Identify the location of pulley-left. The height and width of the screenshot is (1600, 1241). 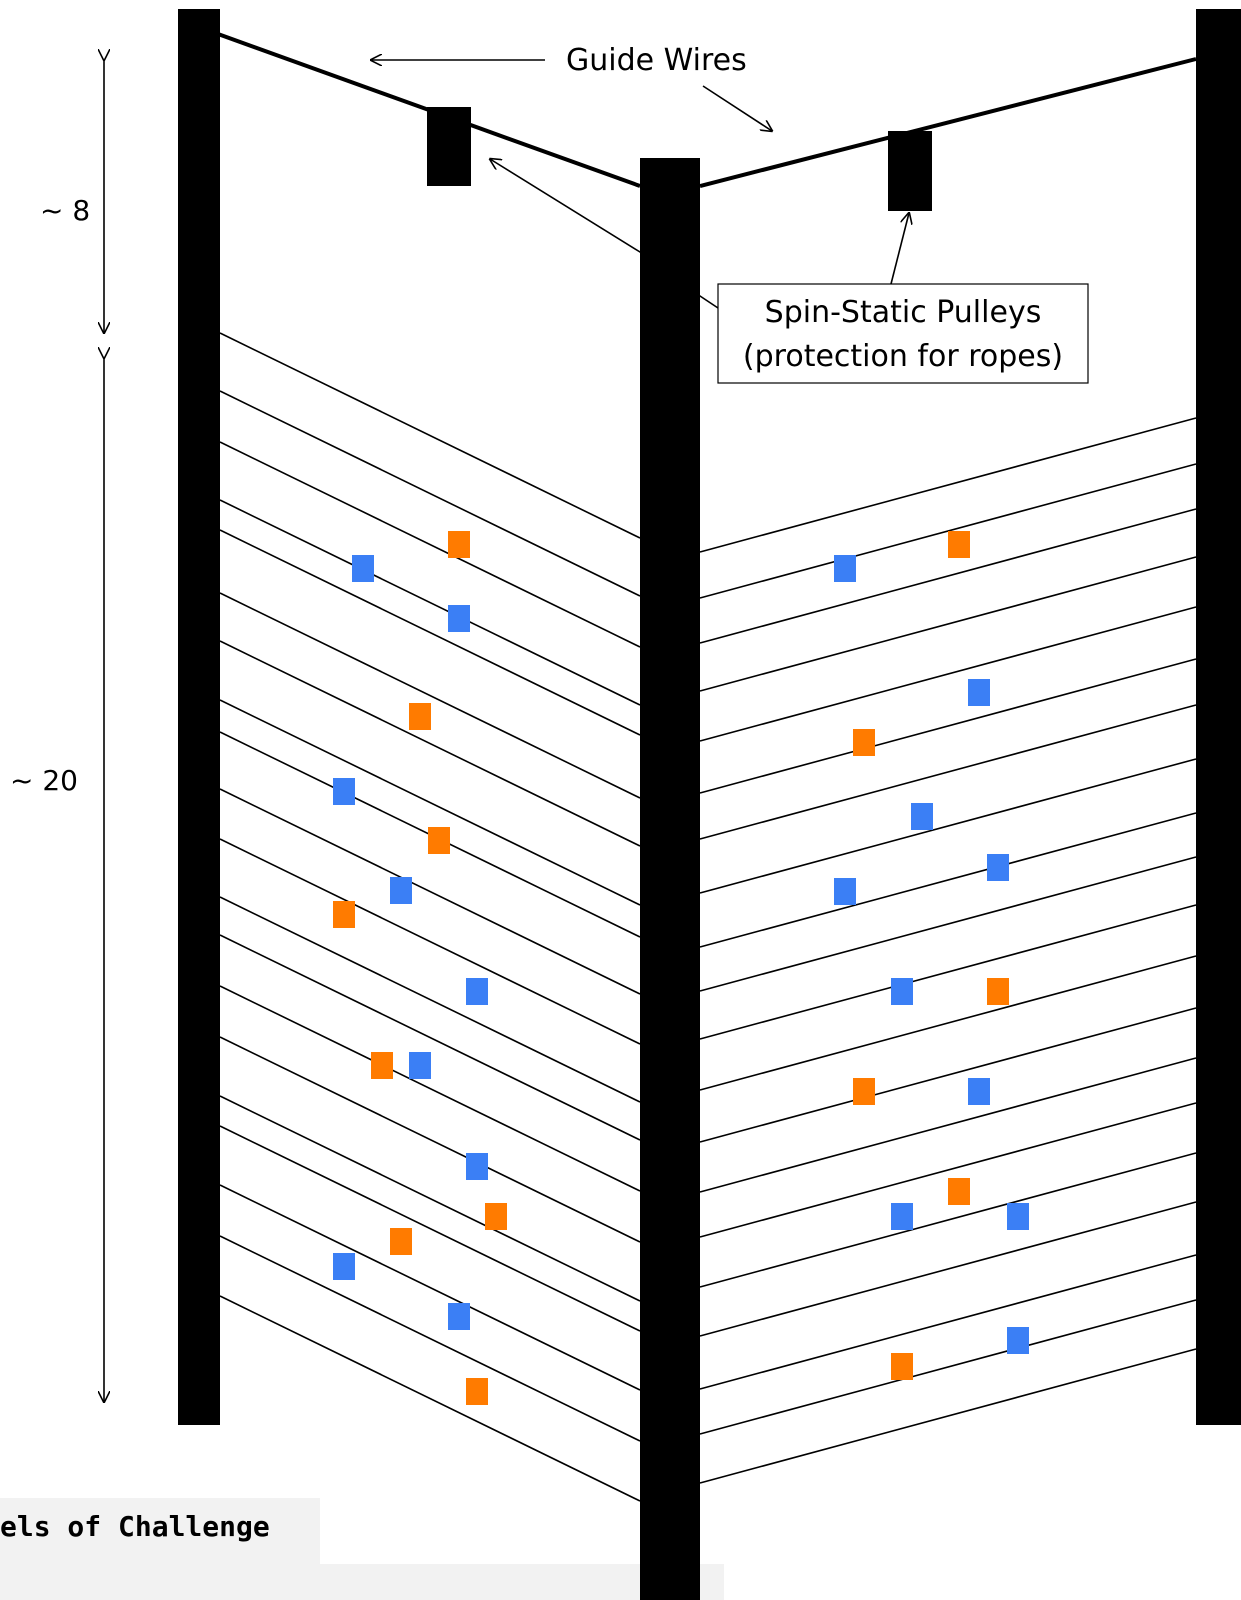
(449, 146).